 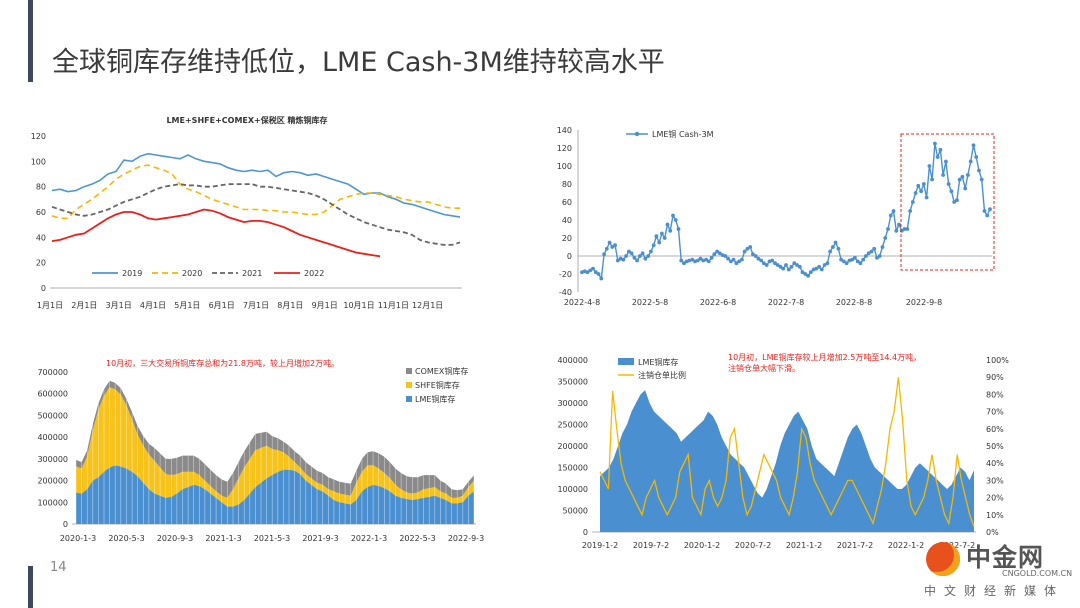 What do you see at coordinates (1037, 573) in the screenshot?
I see `logo-url: CNGOLD.COM.CN` at bounding box center [1037, 573].